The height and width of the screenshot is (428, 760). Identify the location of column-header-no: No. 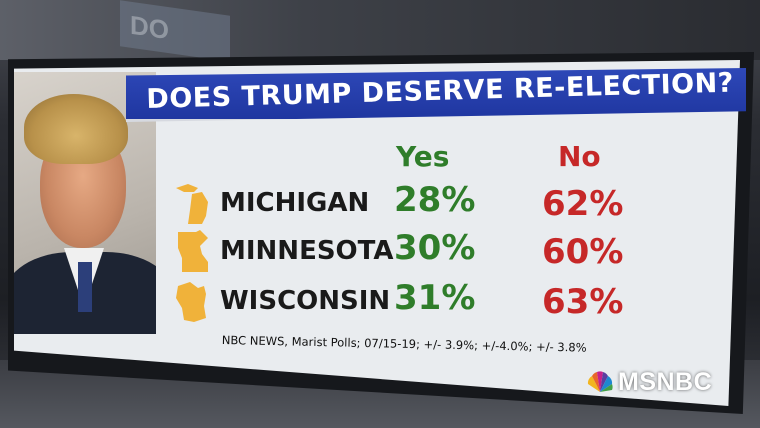
(579, 156).